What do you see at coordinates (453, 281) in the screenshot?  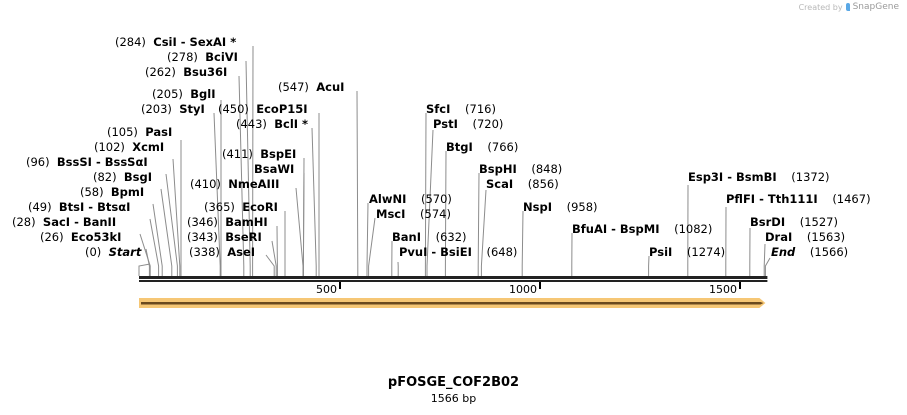 I see `sequence-track-bottom` at bounding box center [453, 281].